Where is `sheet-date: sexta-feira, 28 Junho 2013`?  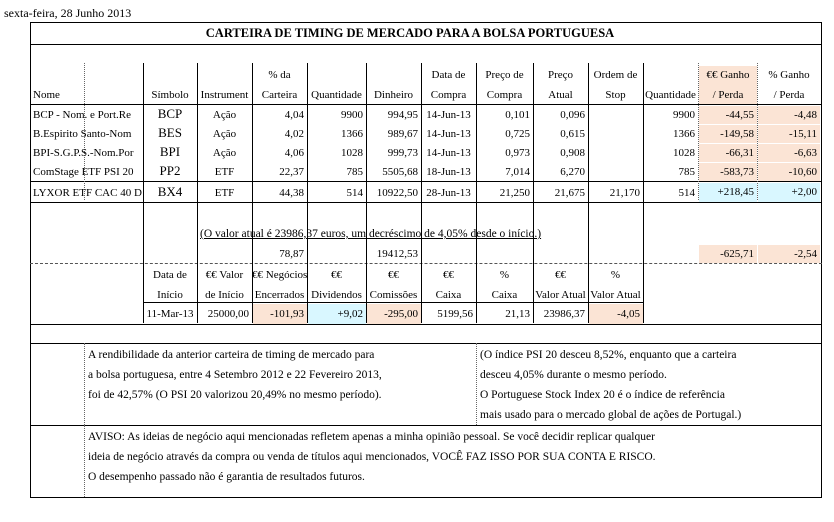 sheet-date: sexta-feira, 28 Junho 2013 is located at coordinates (68, 13).